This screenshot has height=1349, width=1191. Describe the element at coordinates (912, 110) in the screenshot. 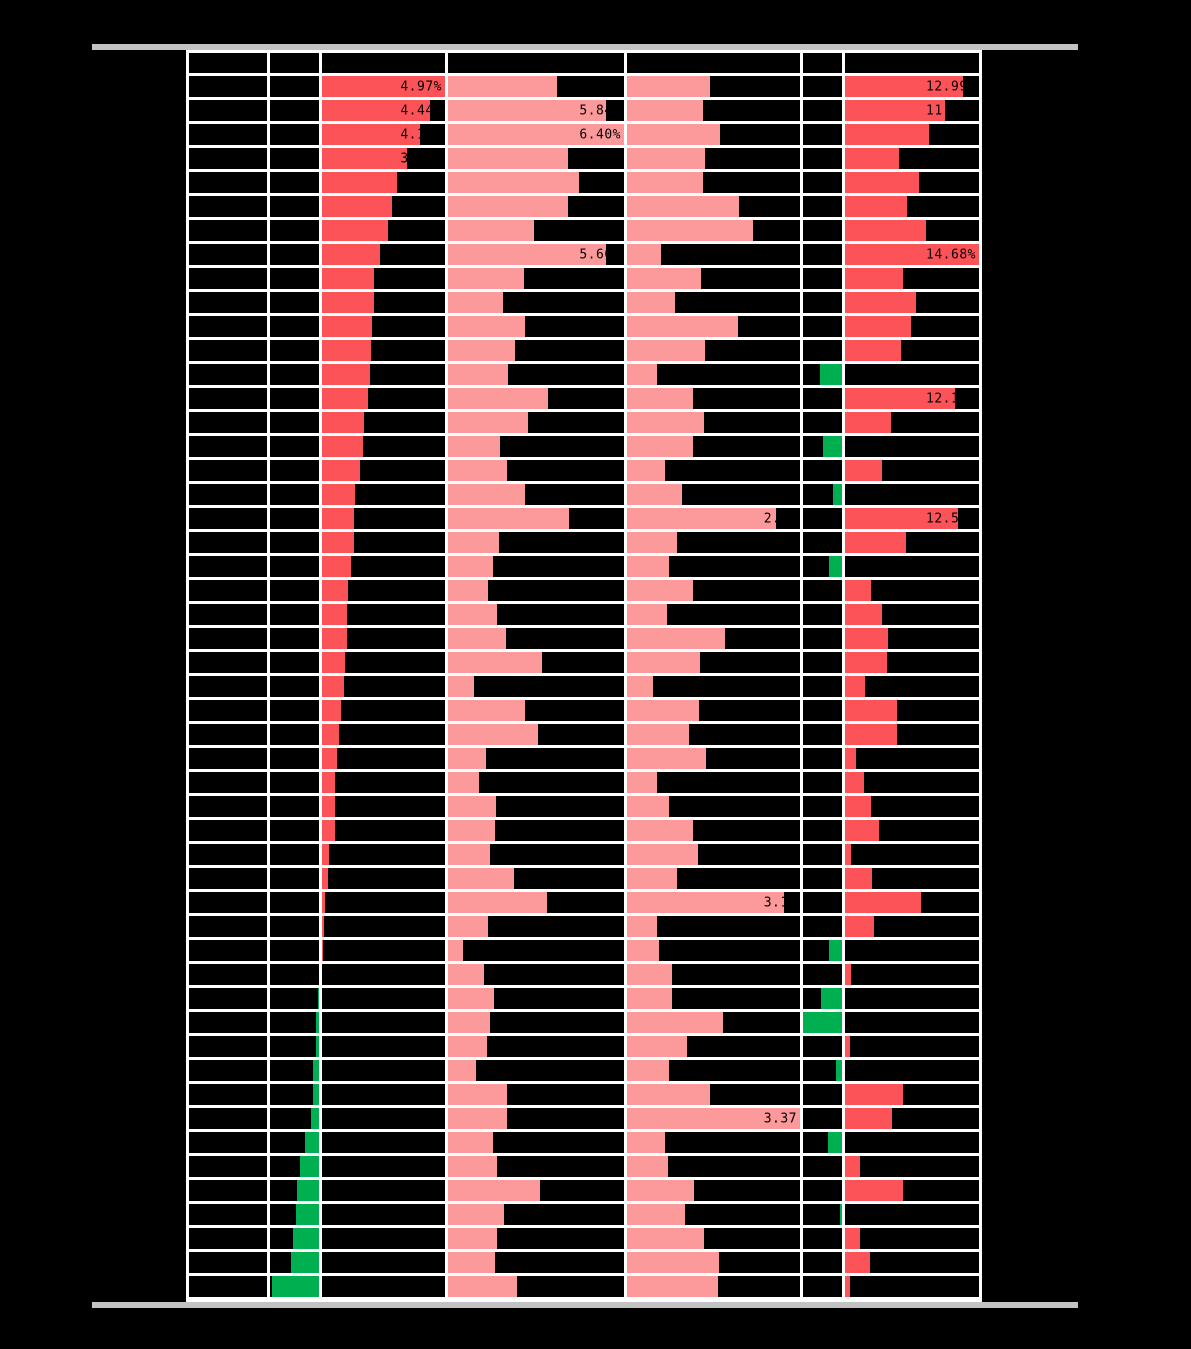

I see `cell-gain-right: 11.02%` at that location.